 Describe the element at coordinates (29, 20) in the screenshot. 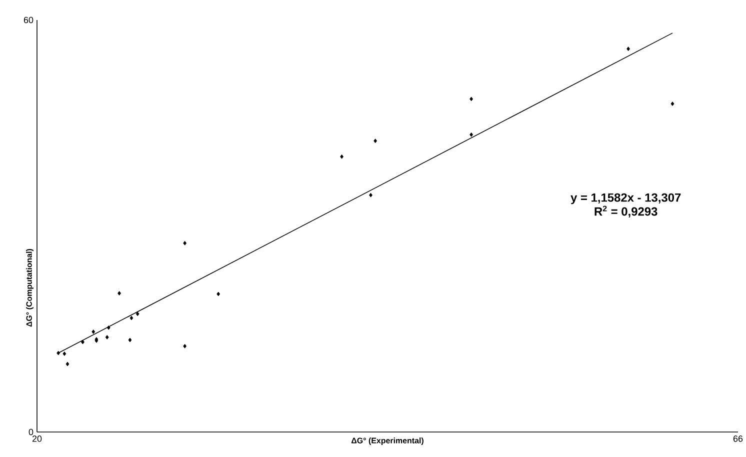

I see `y-tick-label: 60` at that location.